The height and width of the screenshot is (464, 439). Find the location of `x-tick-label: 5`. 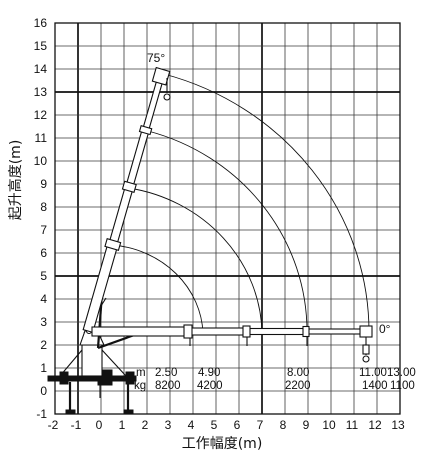

x-tick-label: 5 is located at coordinates (214, 425).